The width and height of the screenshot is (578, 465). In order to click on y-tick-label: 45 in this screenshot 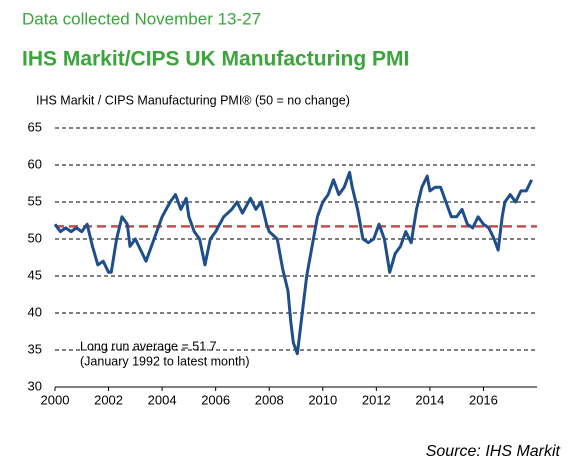, I will do `click(35, 274)`.